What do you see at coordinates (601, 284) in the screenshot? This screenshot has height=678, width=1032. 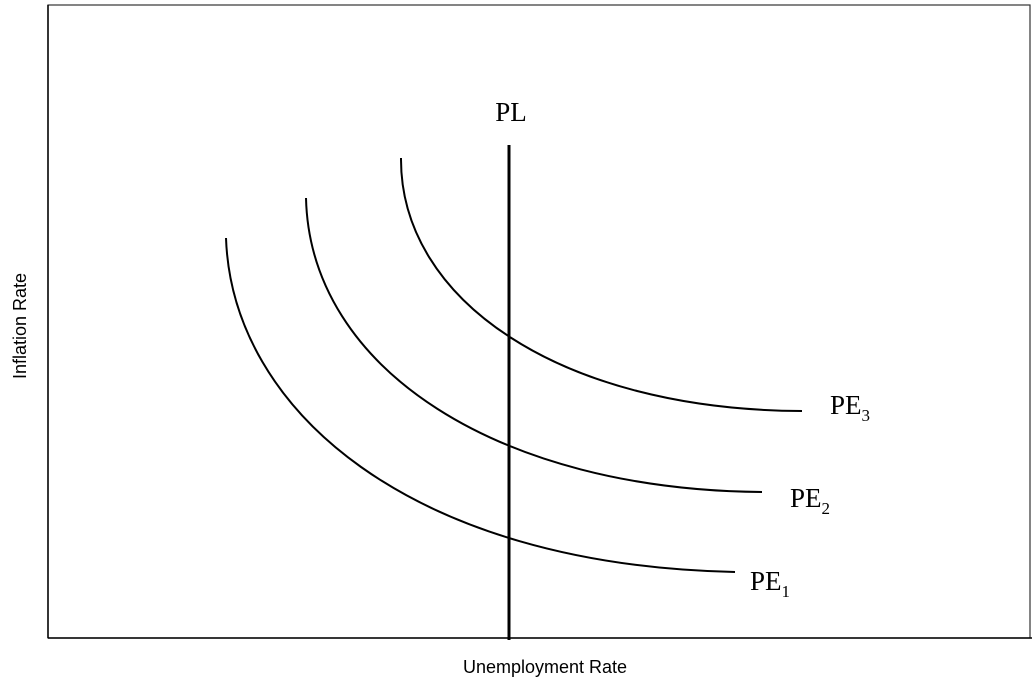 I see `pe3-curve` at bounding box center [601, 284].